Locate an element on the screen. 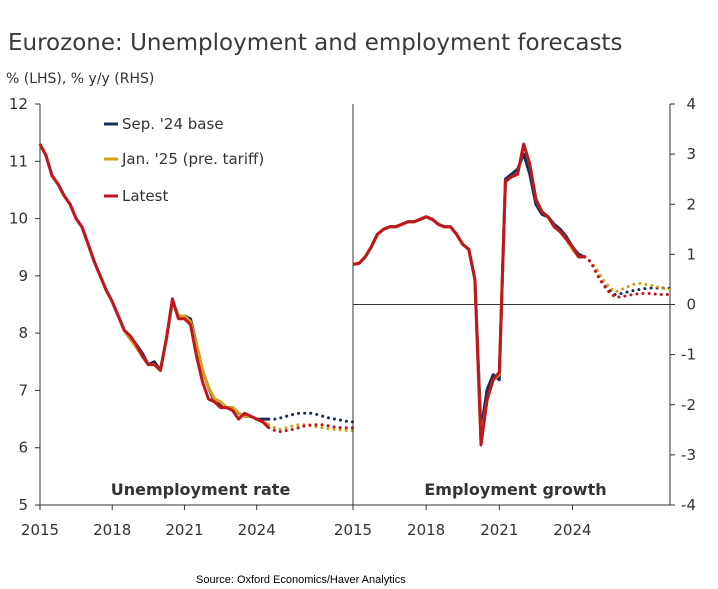 The height and width of the screenshot is (589, 718). y-tick-label: 9 is located at coordinates (23, 276).